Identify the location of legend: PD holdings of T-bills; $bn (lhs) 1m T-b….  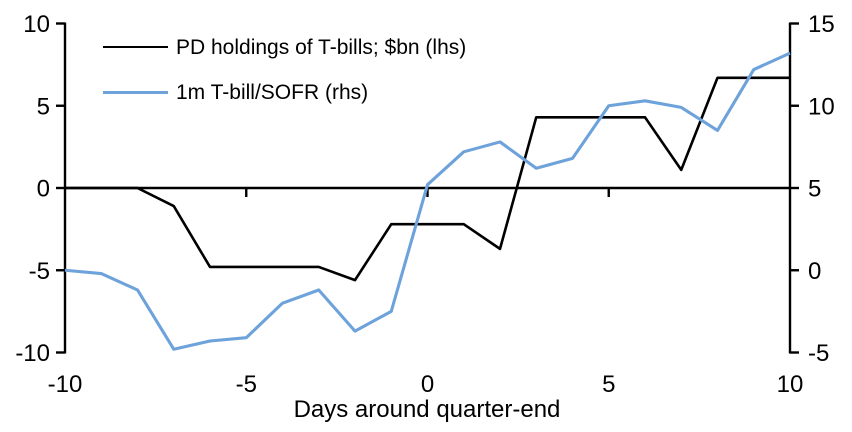
(284, 77).